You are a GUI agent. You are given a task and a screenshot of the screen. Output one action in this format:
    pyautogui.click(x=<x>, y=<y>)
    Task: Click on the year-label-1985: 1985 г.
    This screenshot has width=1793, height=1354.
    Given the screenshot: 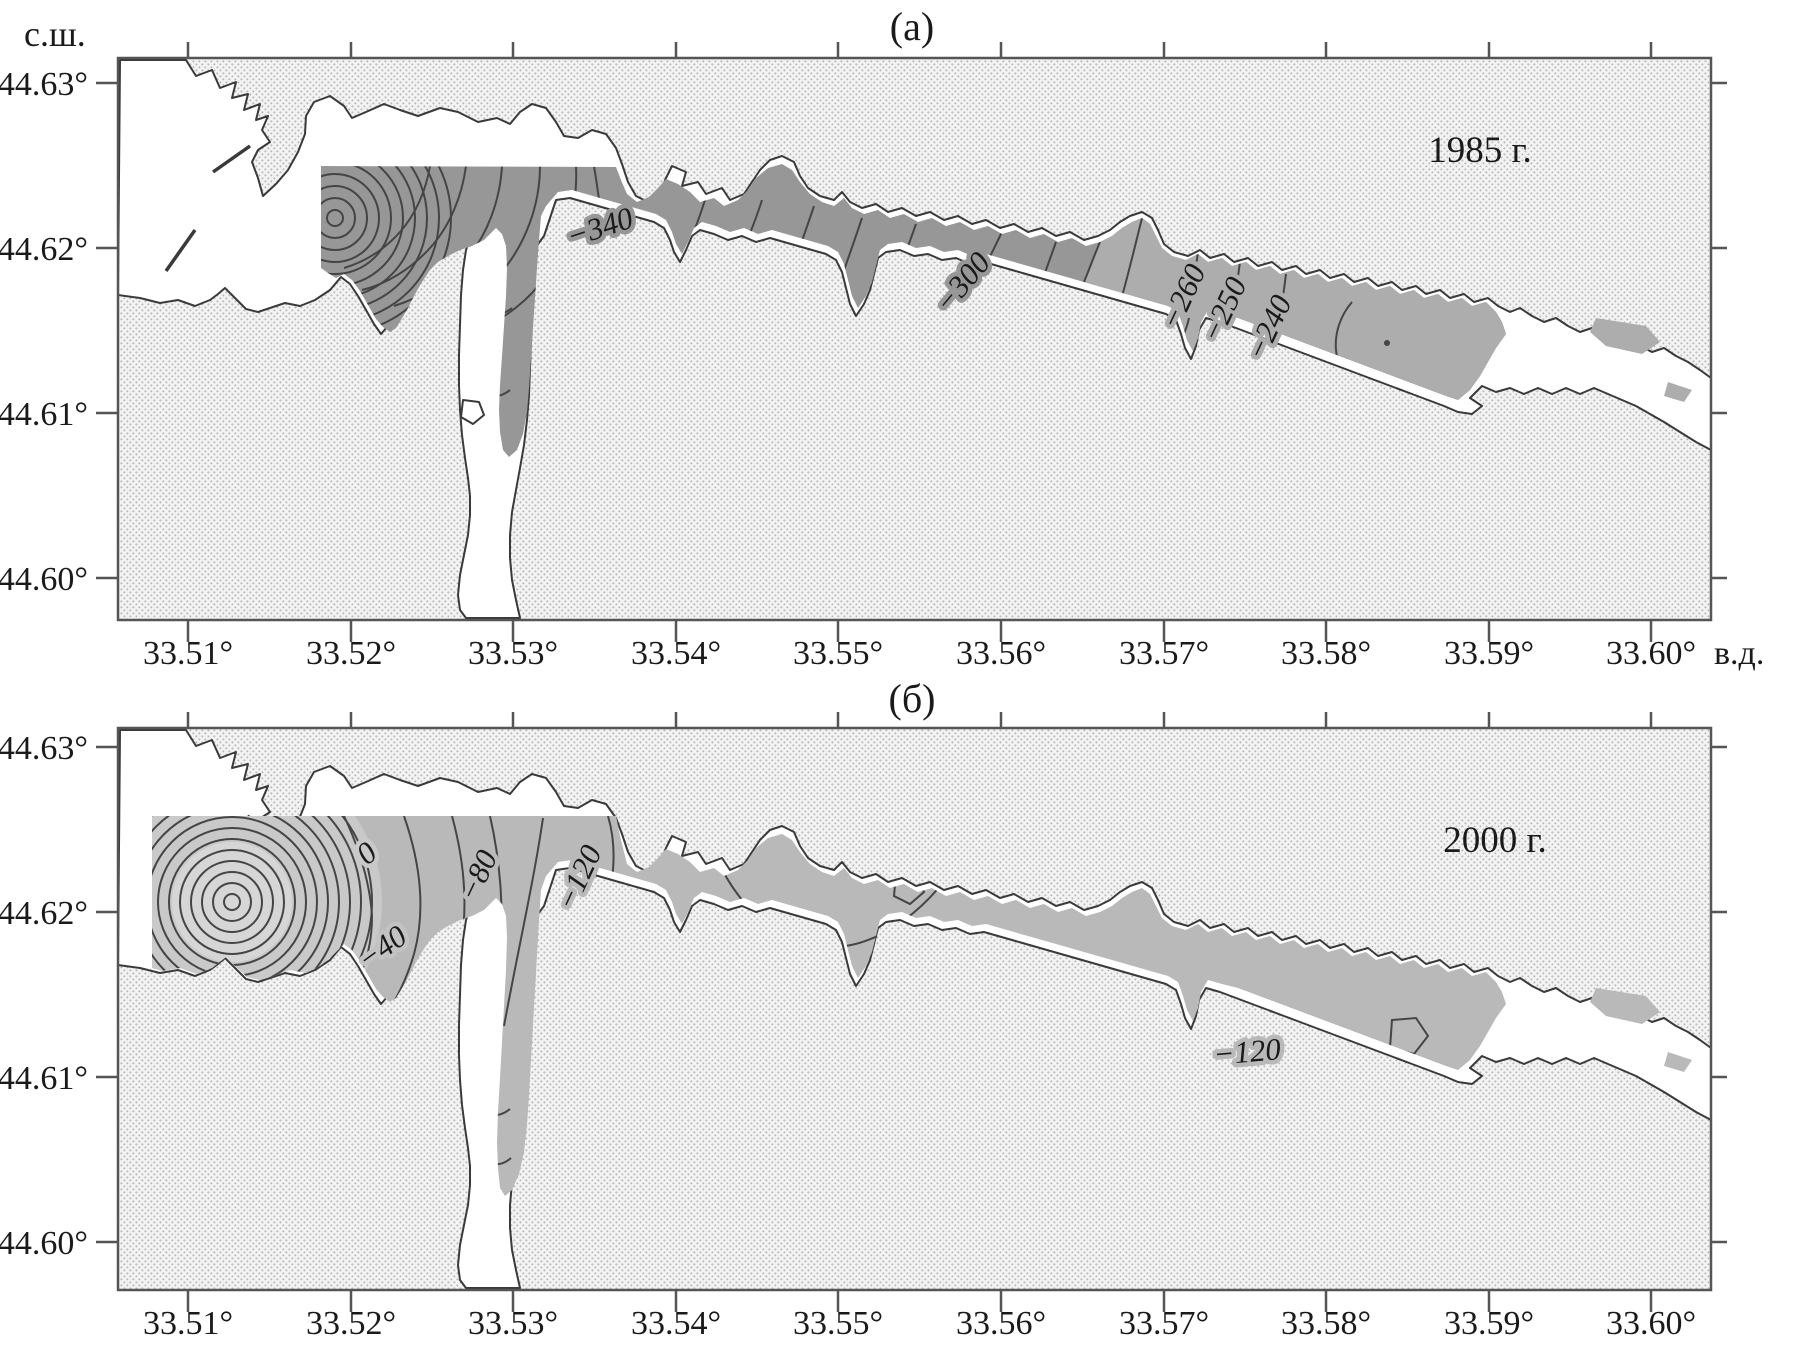 What is the action you would take?
    pyautogui.click(x=1480, y=150)
    